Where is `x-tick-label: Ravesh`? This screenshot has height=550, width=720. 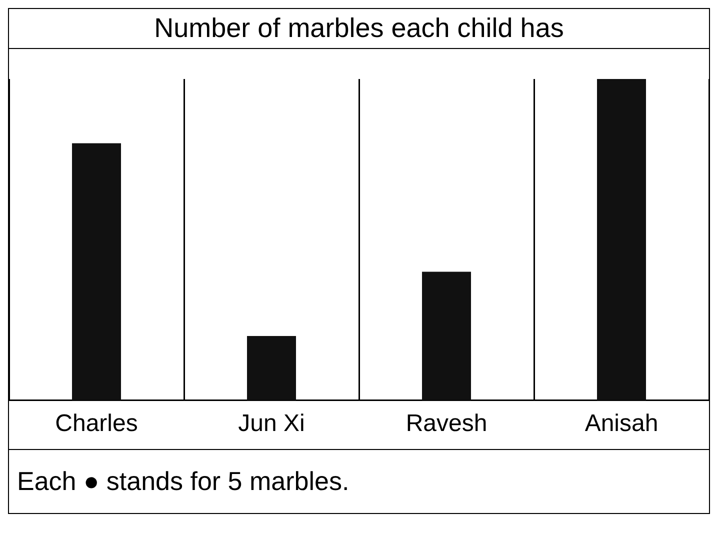
x-tick-label: Ravesh is located at coordinates (447, 424).